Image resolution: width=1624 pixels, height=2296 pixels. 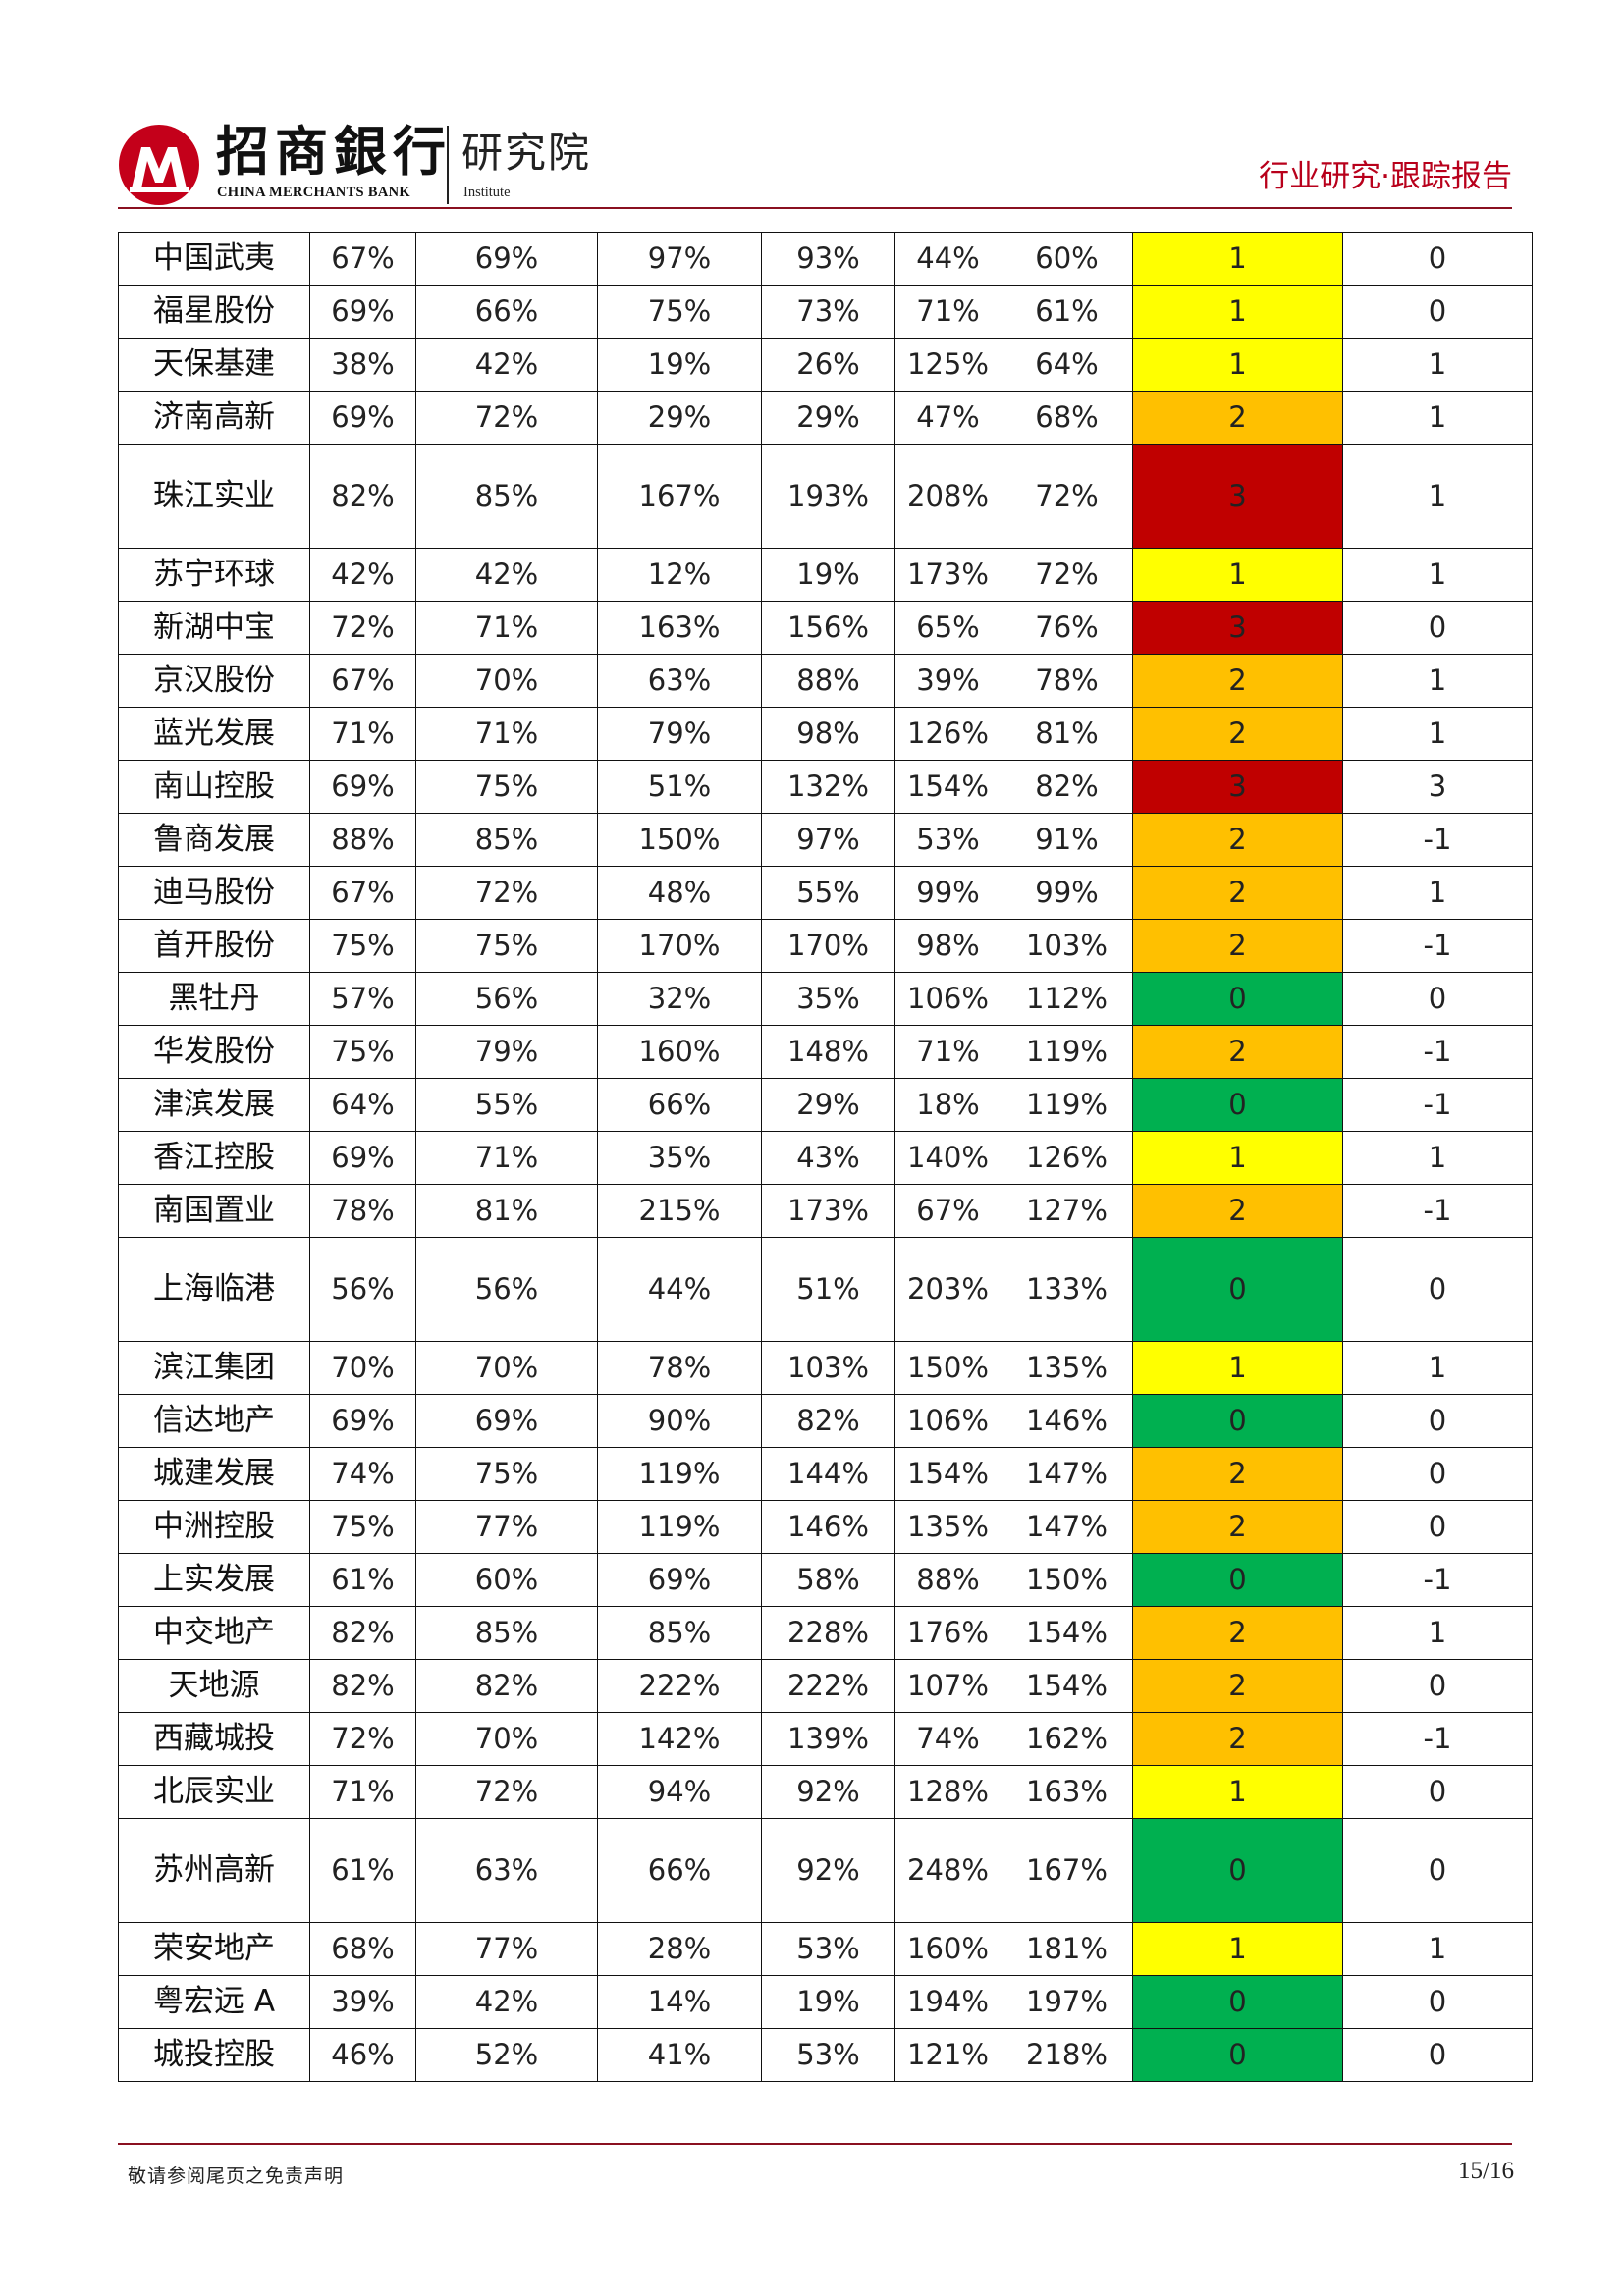 What do you see at coordinates (214, 787) in the screenshot?
I see `company-name-cell: 南山控股` at bounding box center [214, 787].